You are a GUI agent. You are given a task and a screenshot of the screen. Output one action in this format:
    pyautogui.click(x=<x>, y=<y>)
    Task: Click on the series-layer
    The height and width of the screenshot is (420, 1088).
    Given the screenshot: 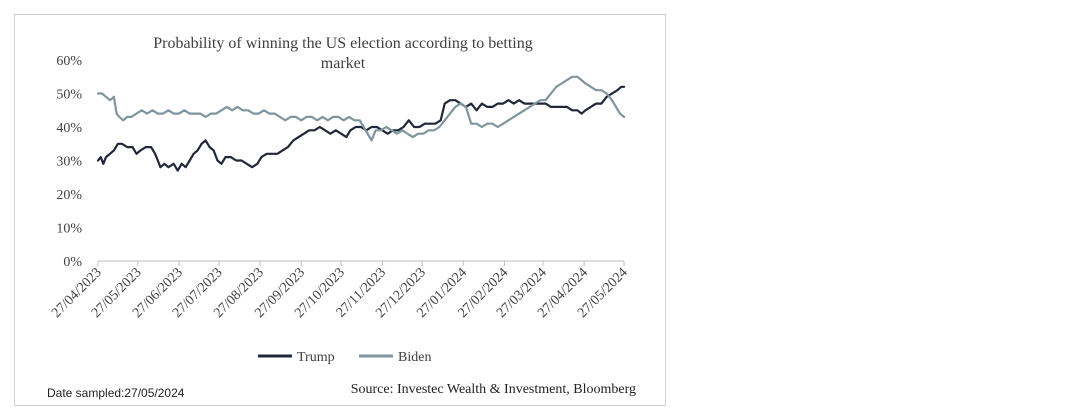 What is the action you would take?
    pyautogui.click(x=361, y=123)
    